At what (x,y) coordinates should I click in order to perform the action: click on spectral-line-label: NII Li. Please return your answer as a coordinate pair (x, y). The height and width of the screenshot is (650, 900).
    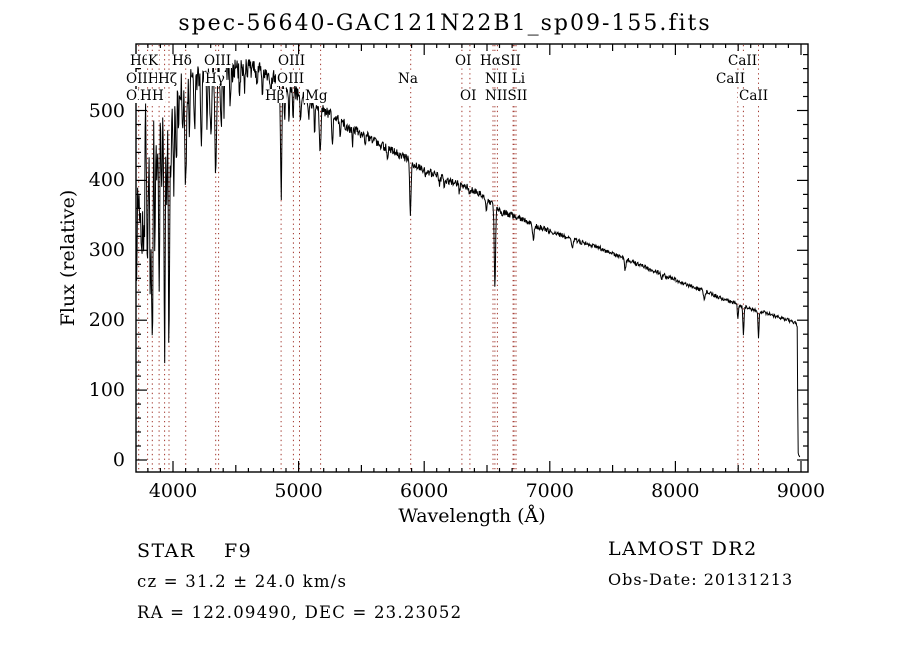
    Looking at the image, I should click on (505, 78).